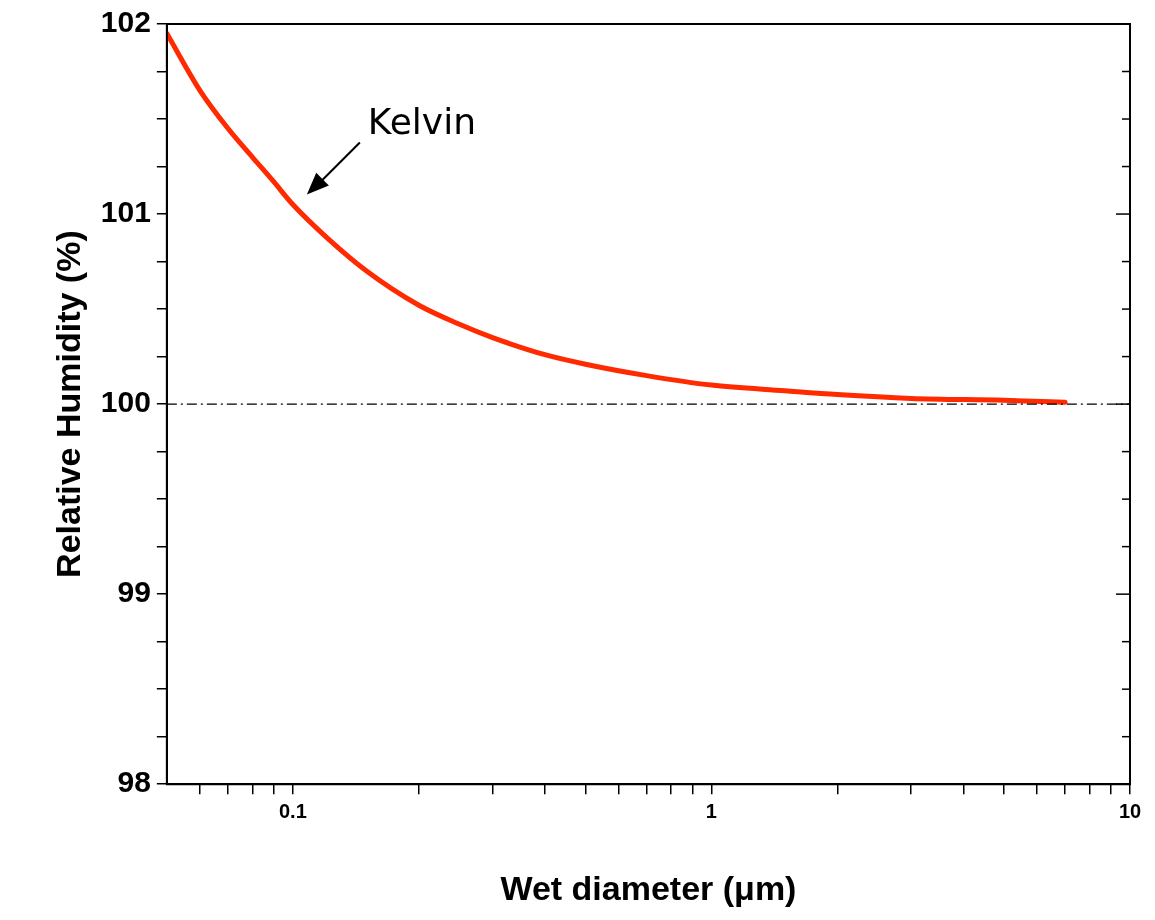  I want to click on y-tick-label: 102, so click(125, 22).